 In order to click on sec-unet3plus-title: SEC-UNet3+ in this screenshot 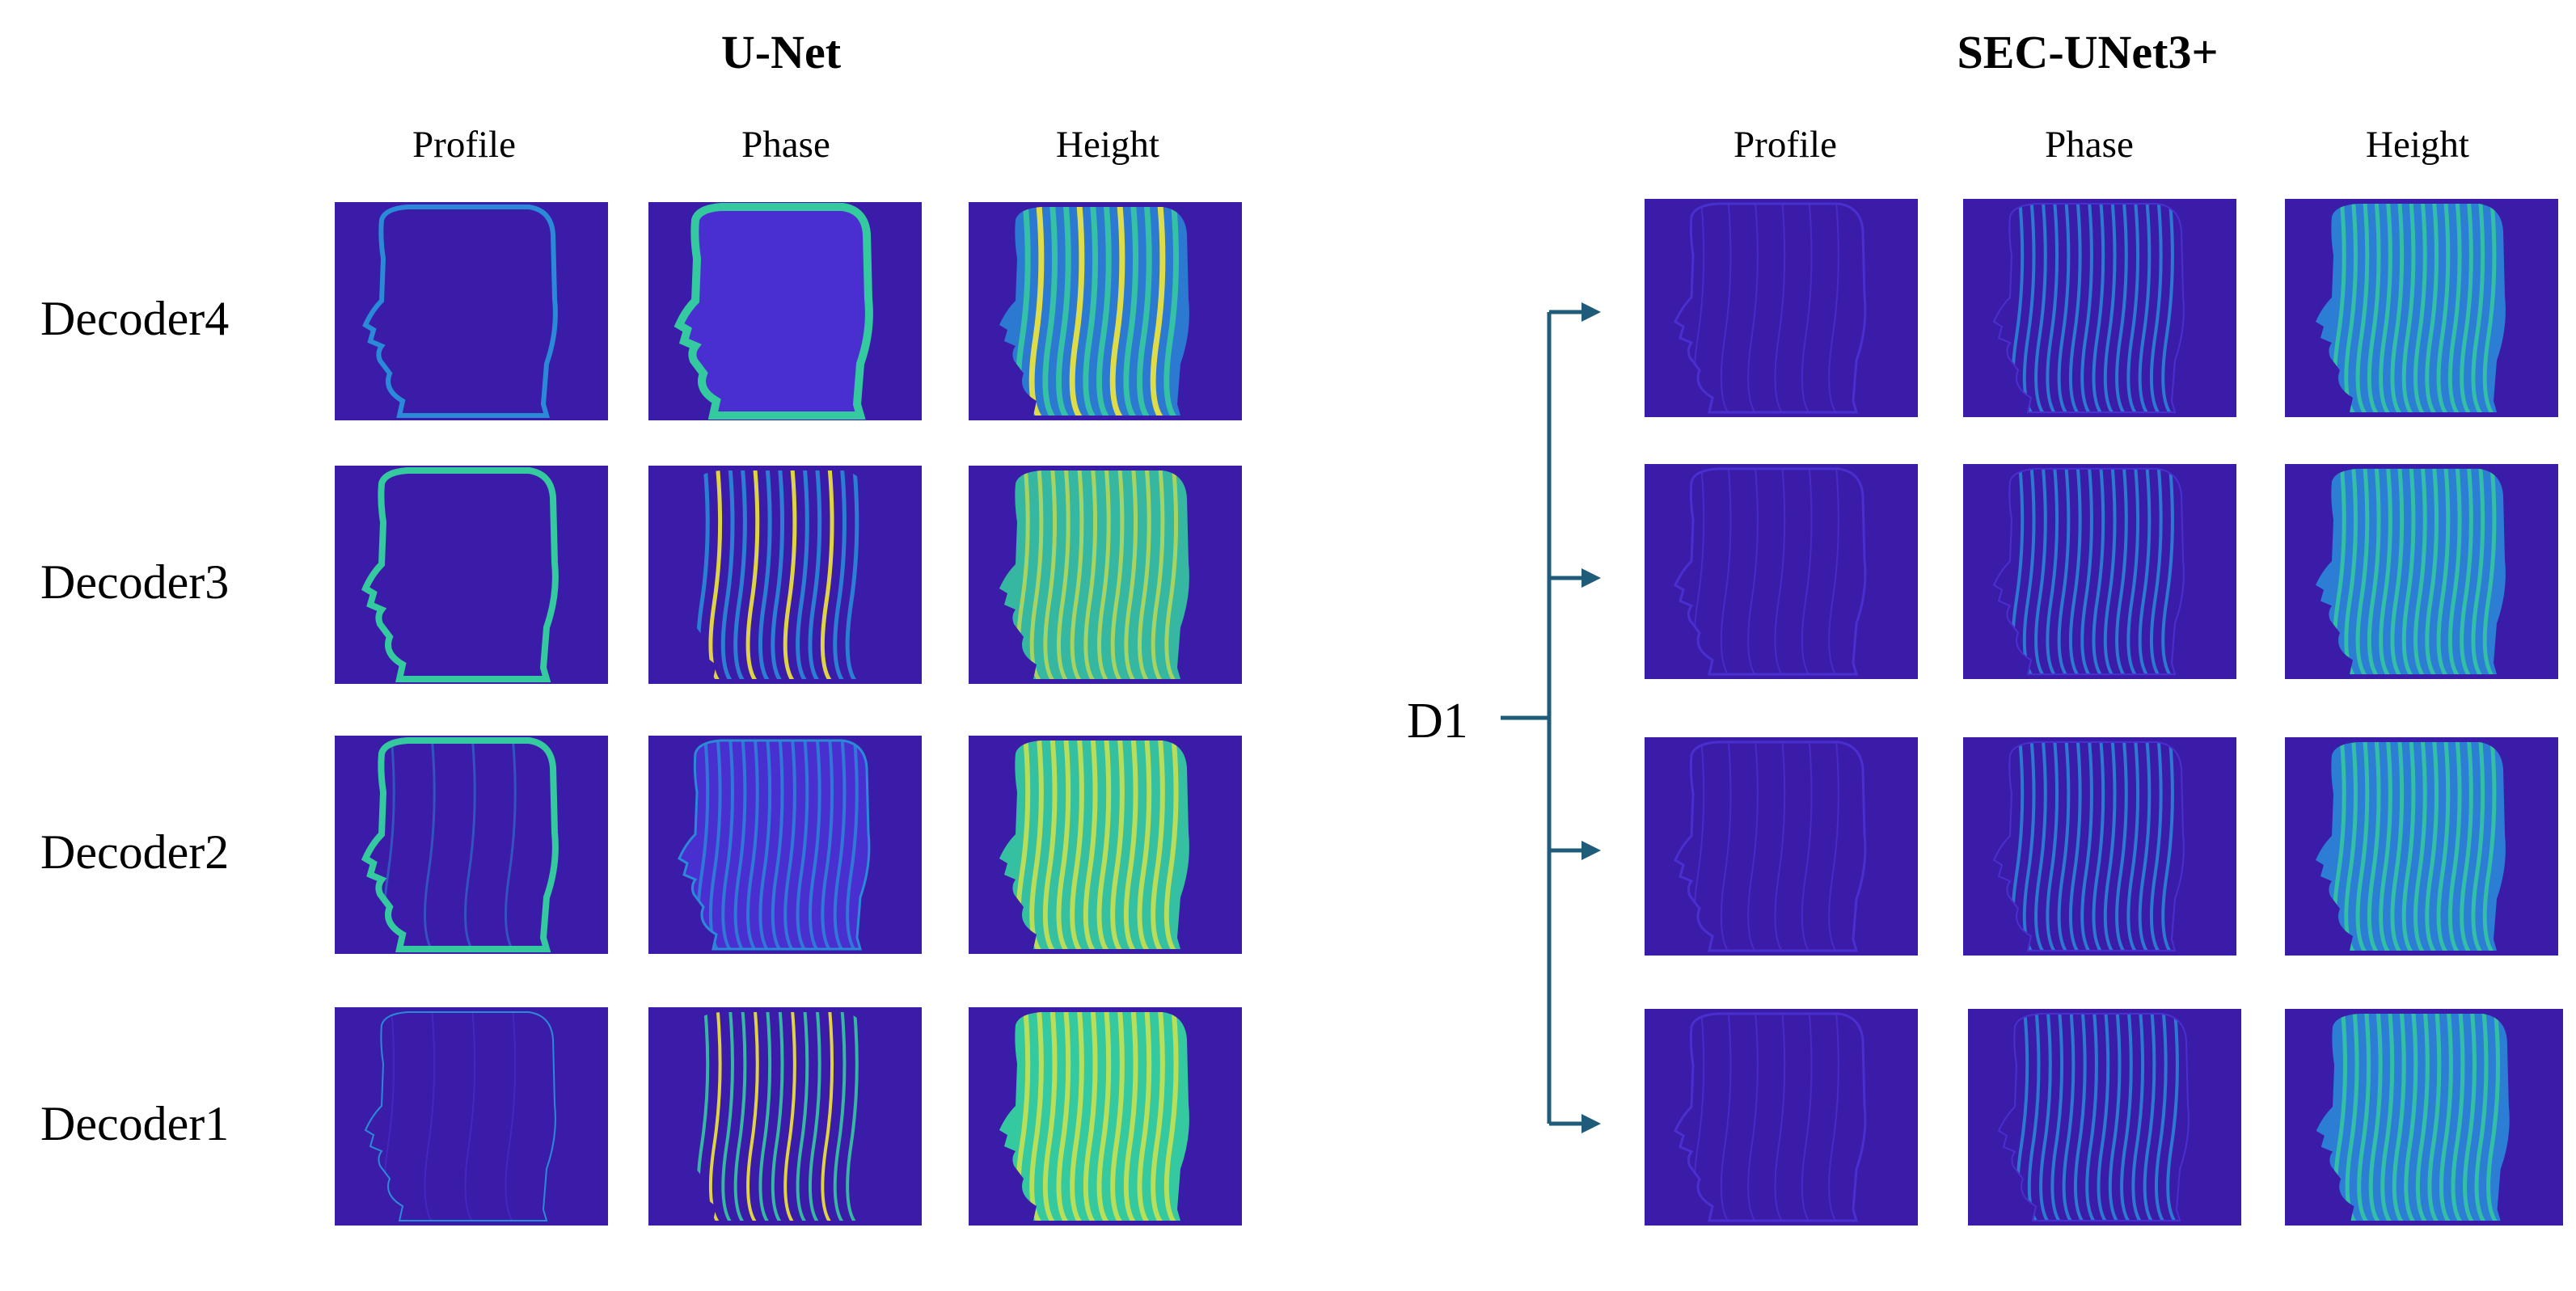, I will do `click(2088, 52)`.